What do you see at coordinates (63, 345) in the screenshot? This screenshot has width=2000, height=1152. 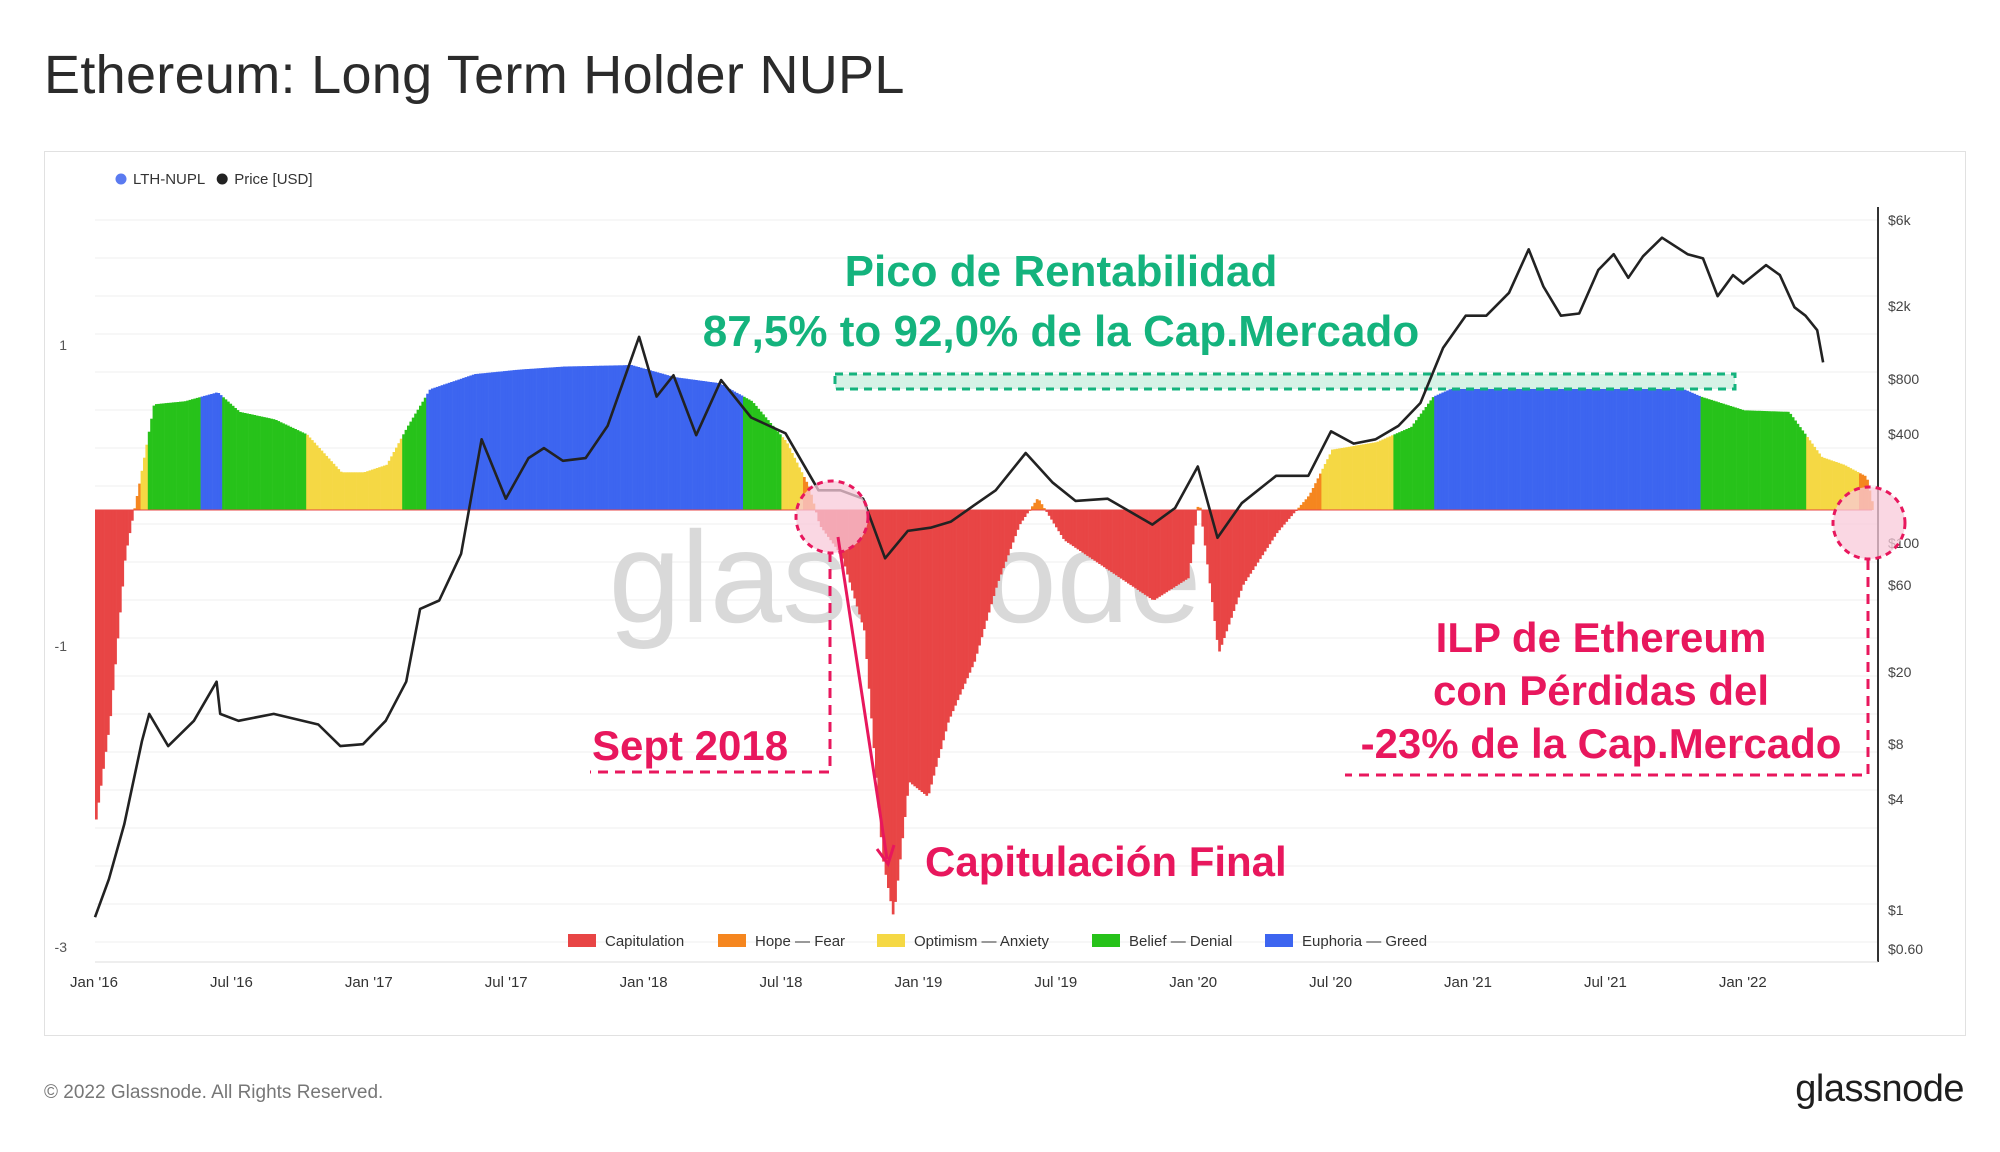 I see `y-left-tick-label: 1` at bounding box center [63, 345].